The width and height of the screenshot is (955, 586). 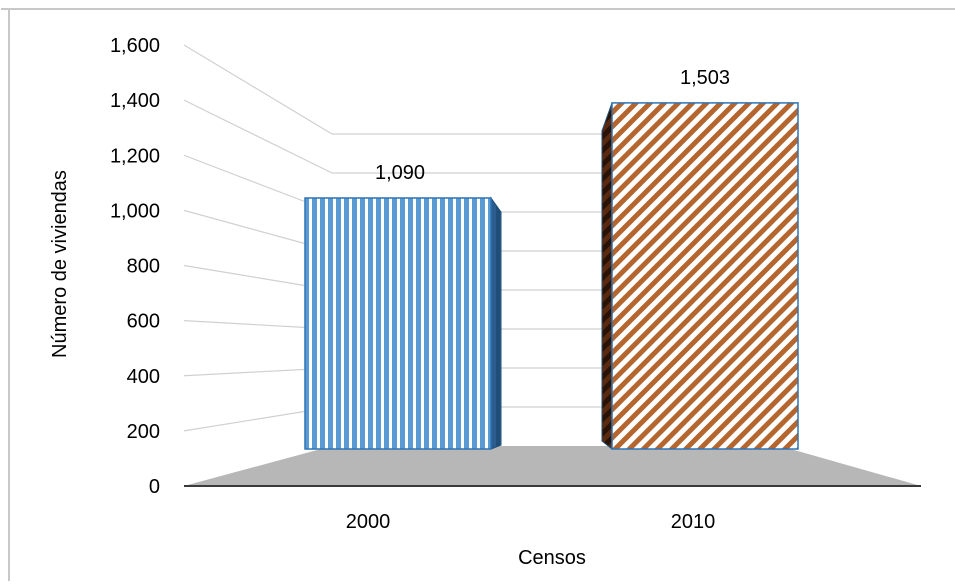 What do you see at coordinates (705, 78) in the screenshot?
I see `data-label-2010: 1,503` at bounding box center [705, 78].